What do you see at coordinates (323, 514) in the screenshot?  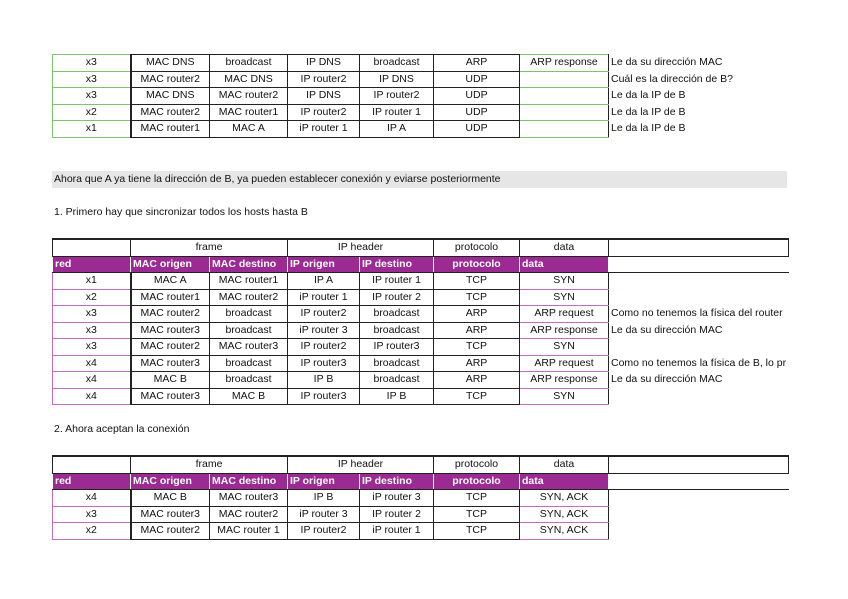 I see `cell-ip-origen: iP router 3` at bounding box center [323, 514].